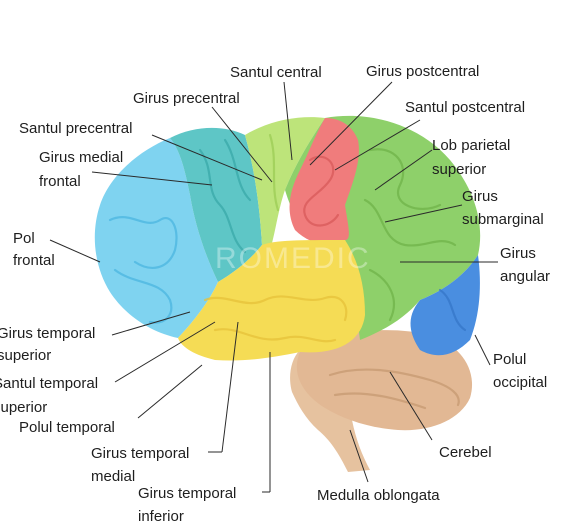  Describe the element at coordinates (465, 452) in the screenshot. I see `label-cerebel: Cerebel` at that location.